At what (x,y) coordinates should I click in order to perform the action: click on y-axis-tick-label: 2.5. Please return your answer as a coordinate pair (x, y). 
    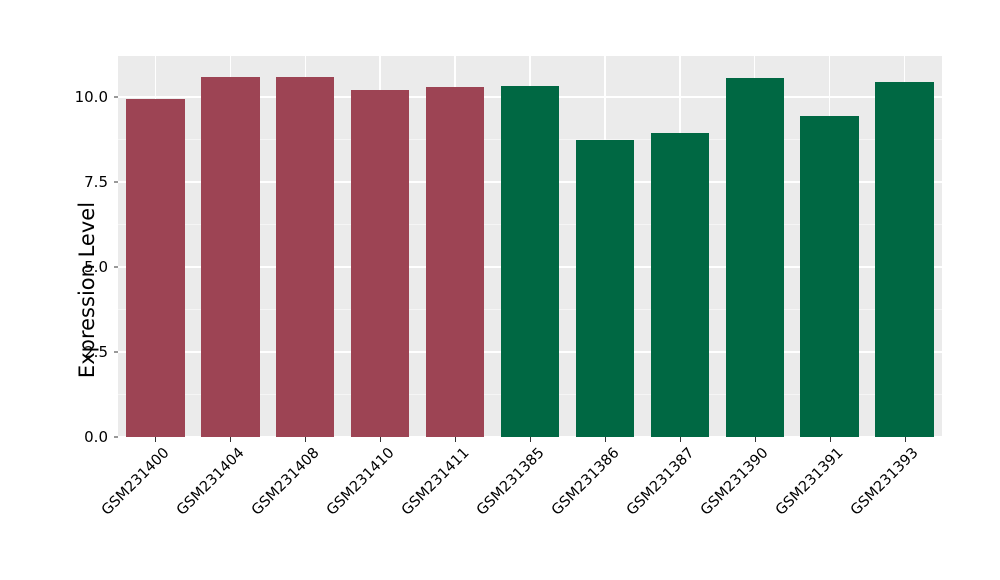
    Looking at the image, I should click on (96, 351).